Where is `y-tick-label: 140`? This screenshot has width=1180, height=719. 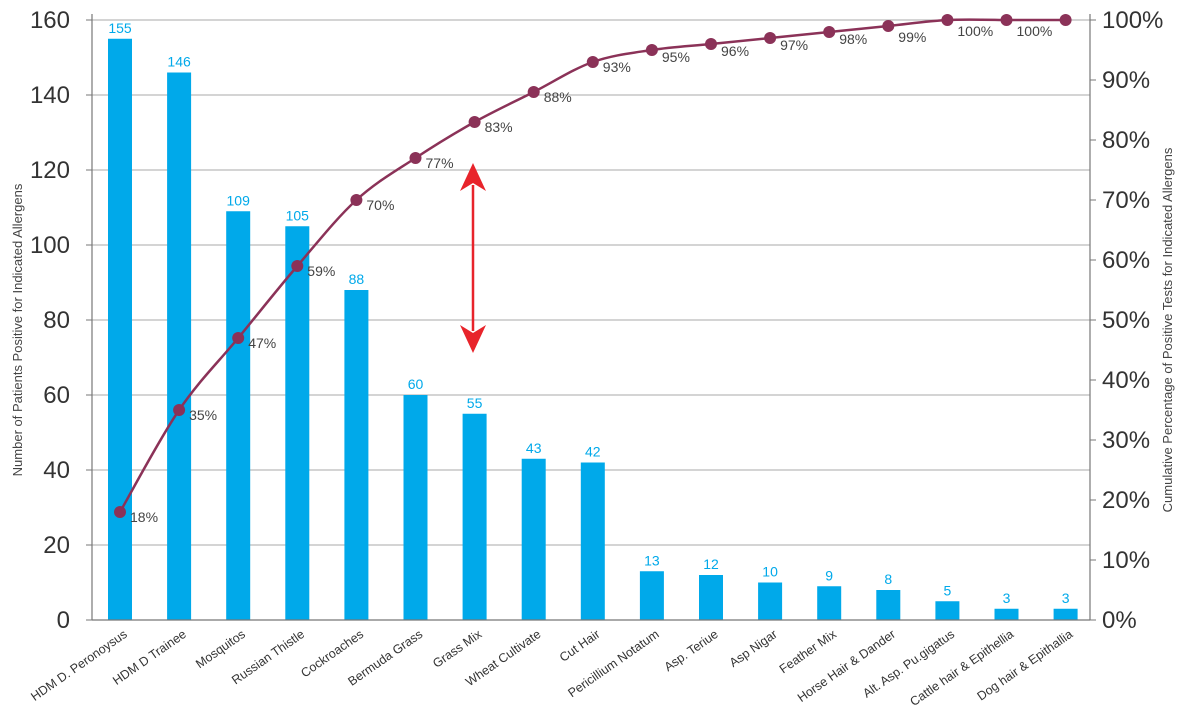
y-tick-label: 140 is located at coordinates (50, 95).